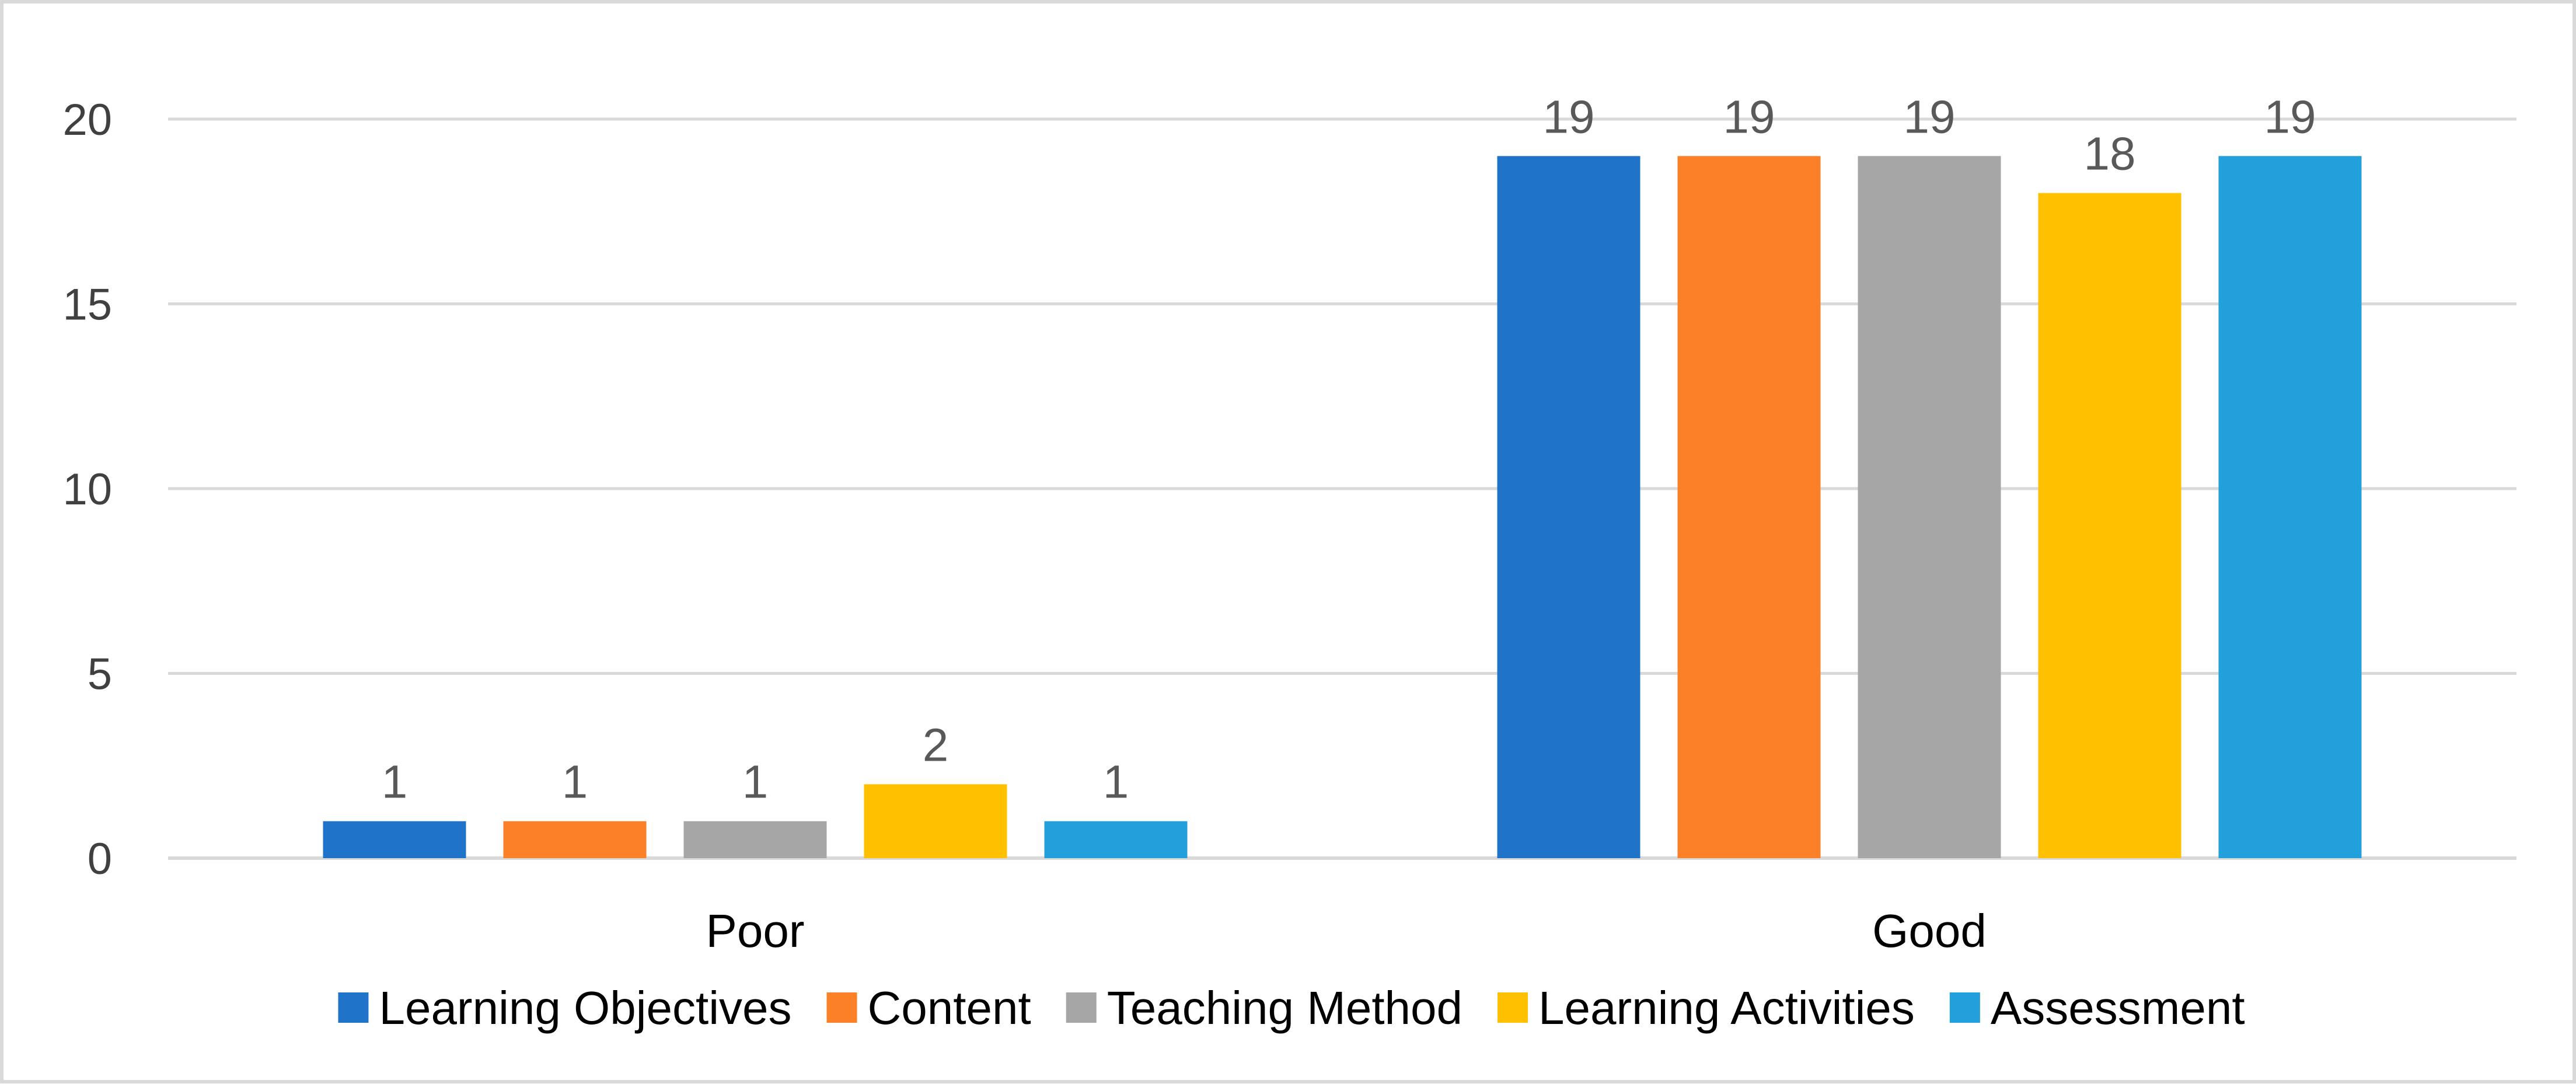 The height and width of the screenshot is (1087, 2576). Describe the element at coordinates (87, 305) in the screenshot. I see `y-tick-label: 15` at that location.